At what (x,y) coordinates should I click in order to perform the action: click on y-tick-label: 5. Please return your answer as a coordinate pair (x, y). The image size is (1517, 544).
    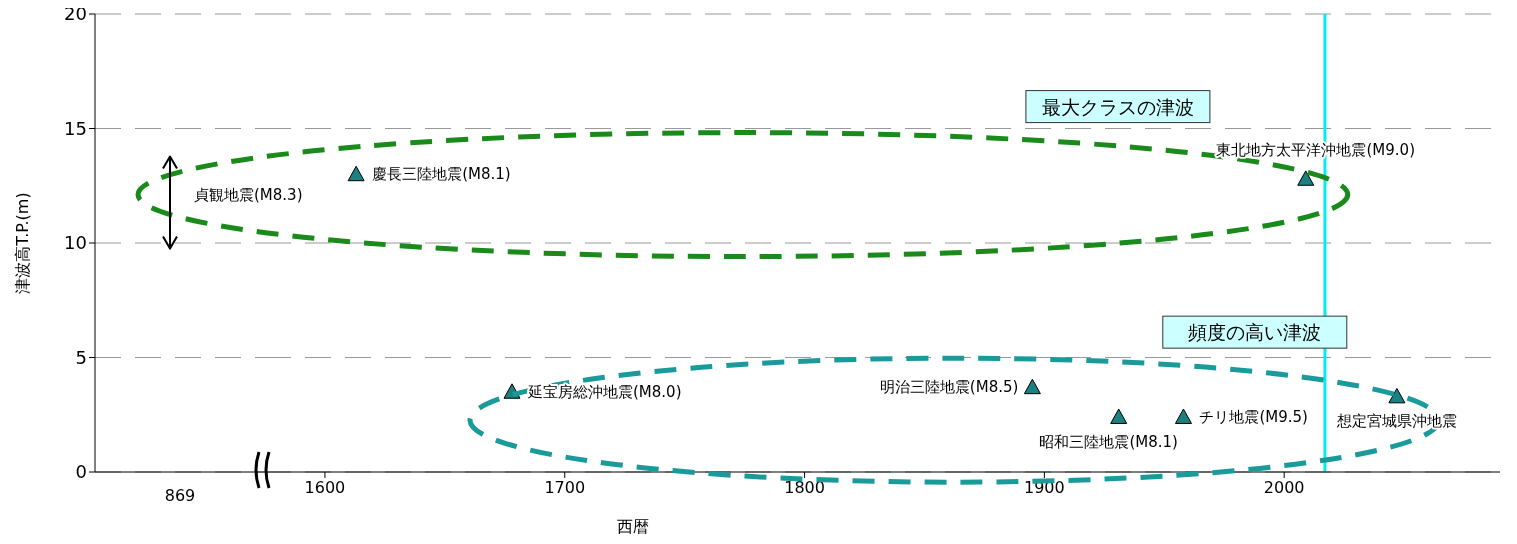
    Looking at the image, I should click on (81, 357).